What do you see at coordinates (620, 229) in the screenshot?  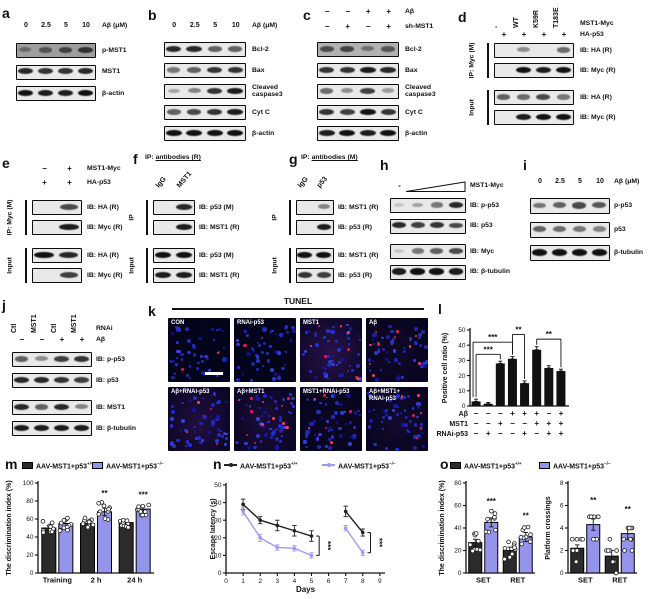 I see `blot-row-label: p53` at bounding box center [620, 229].